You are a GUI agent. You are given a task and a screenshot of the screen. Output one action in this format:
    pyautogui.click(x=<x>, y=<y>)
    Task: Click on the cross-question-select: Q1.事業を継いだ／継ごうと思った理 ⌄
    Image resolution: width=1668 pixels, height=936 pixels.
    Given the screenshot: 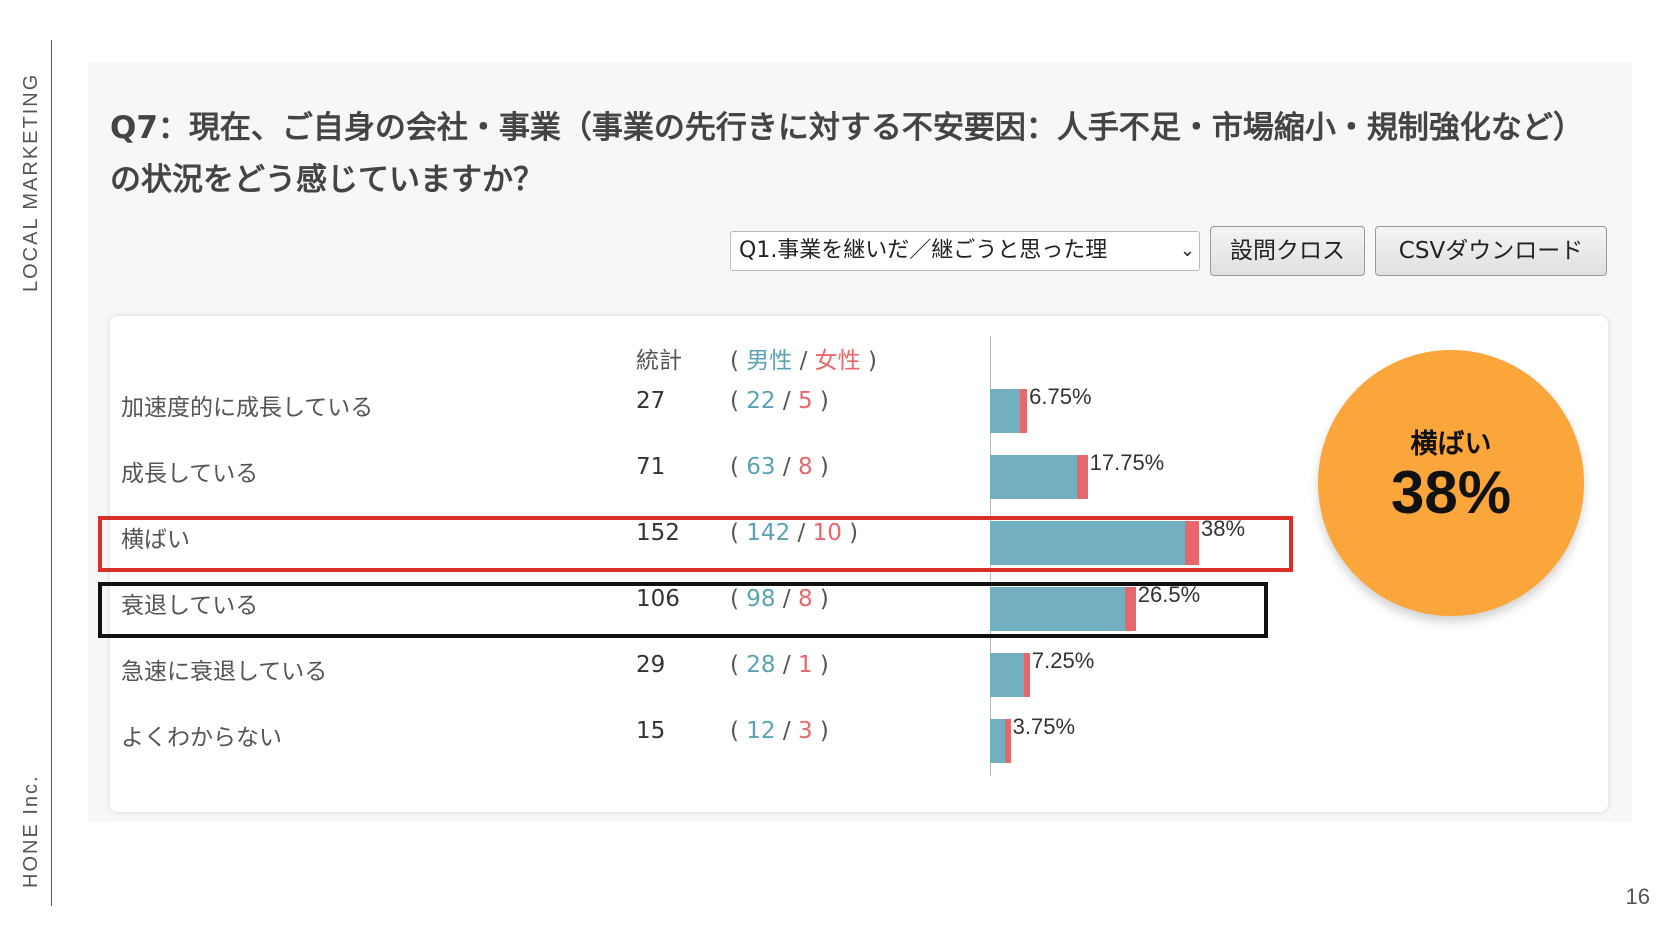 What is the action you would take?
    pyautogui.click(x=965, y=251)
    